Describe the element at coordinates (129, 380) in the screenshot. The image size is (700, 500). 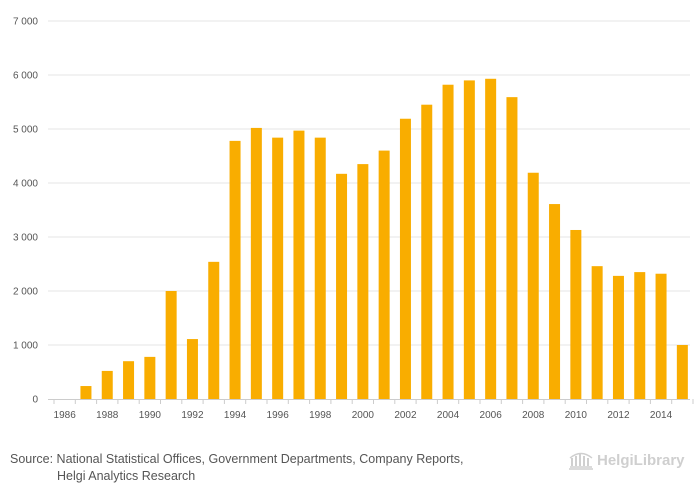
I see `bar-1989` at that location.